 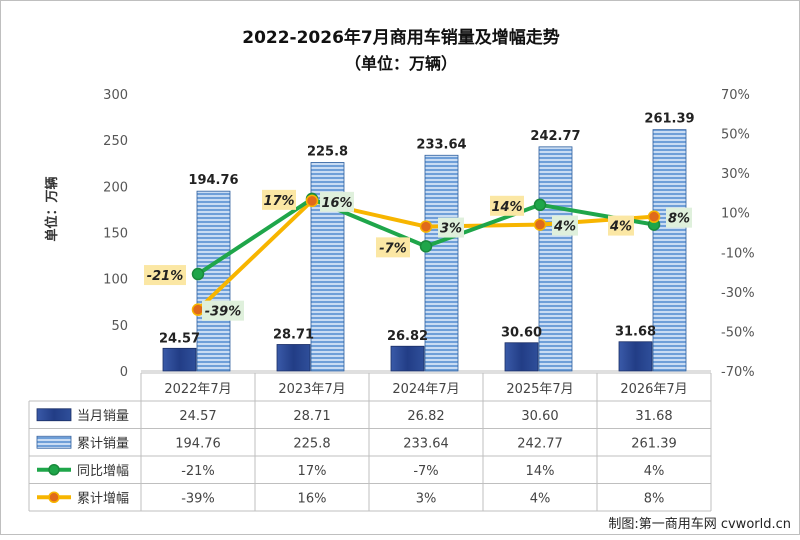 What do you see at coordinates (311, 416) in the screenshot?
I see `table-cell: 28.71` at bounding box center [311, 416].